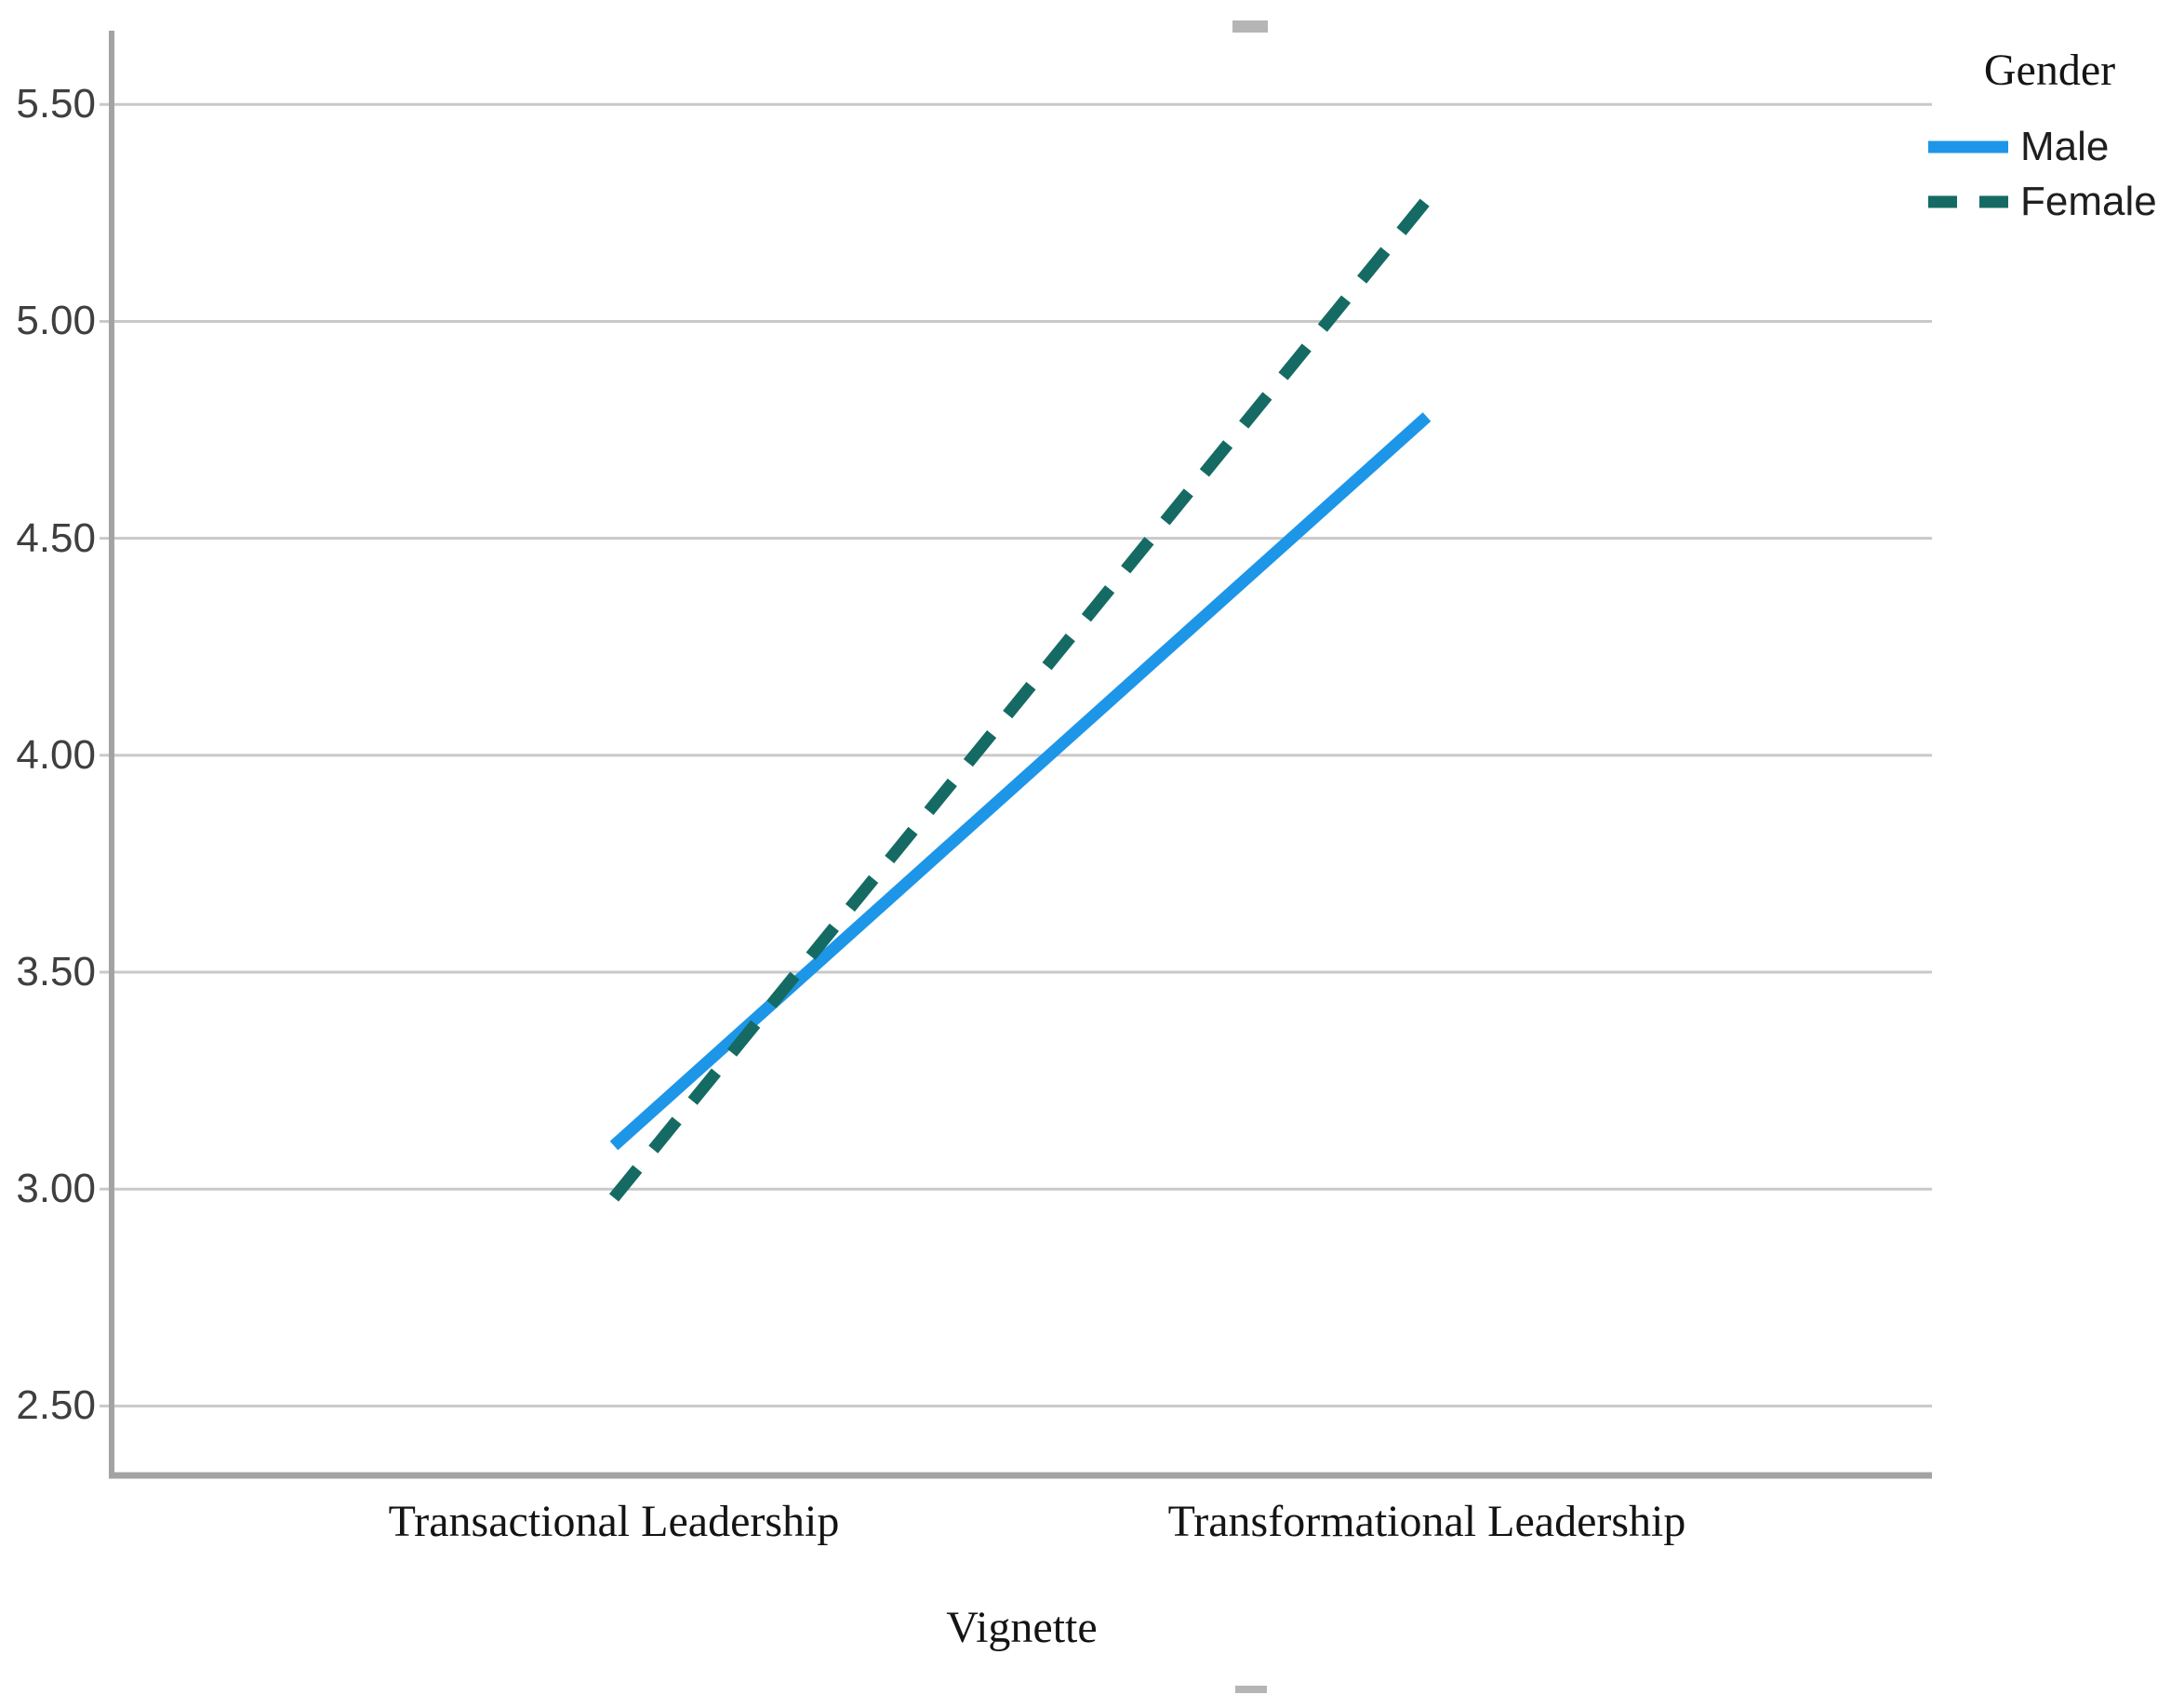 The height and width of the screenshot is (1708, 2171). I want to click on legend-label-female: Female, so click(2088, 202).